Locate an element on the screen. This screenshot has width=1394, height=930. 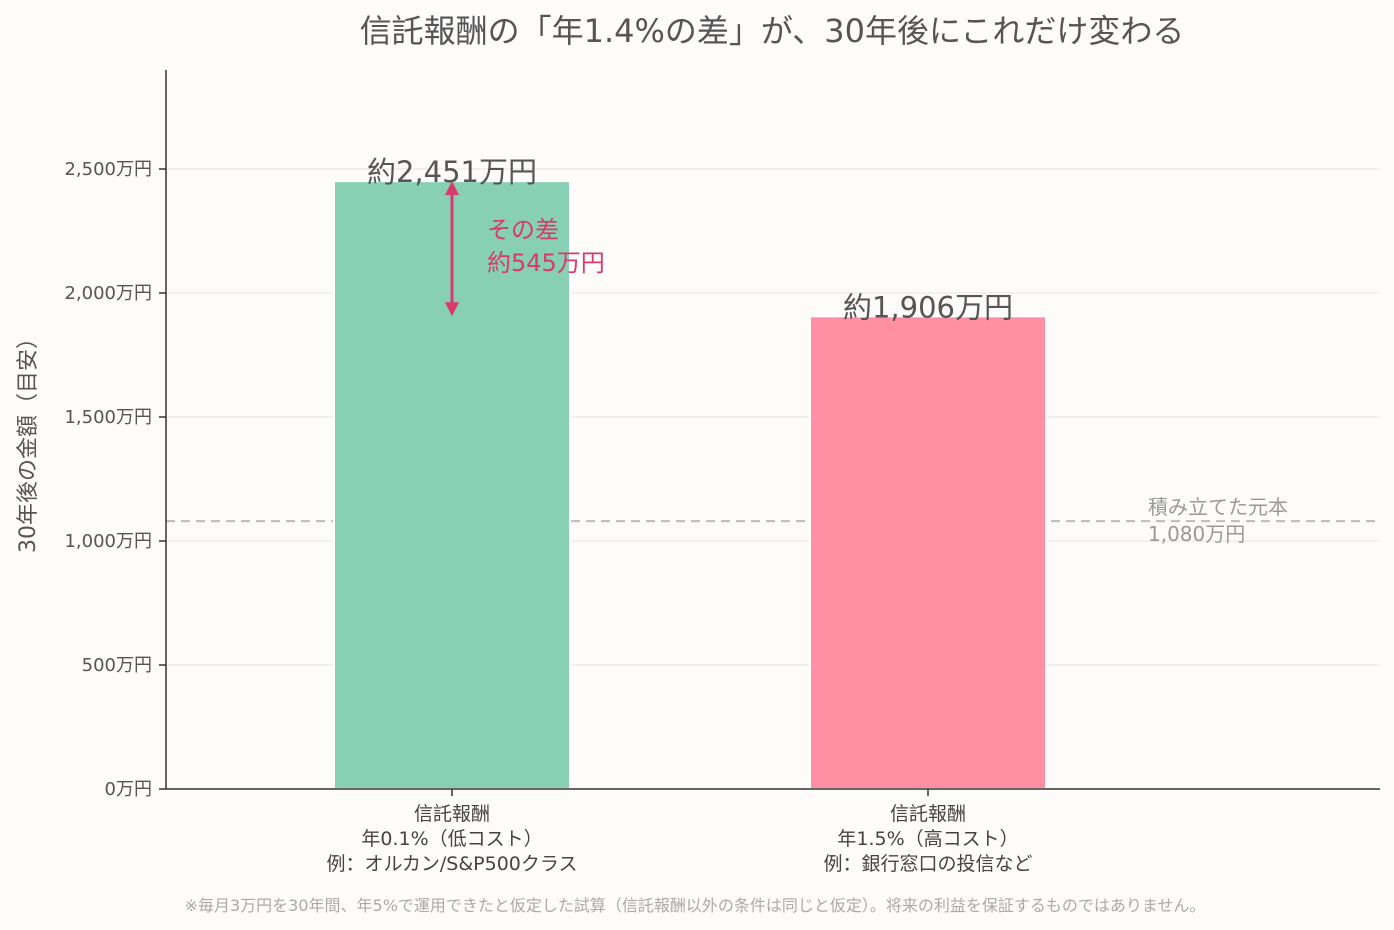
arrow-head-up is located at coordinates (452, 188).